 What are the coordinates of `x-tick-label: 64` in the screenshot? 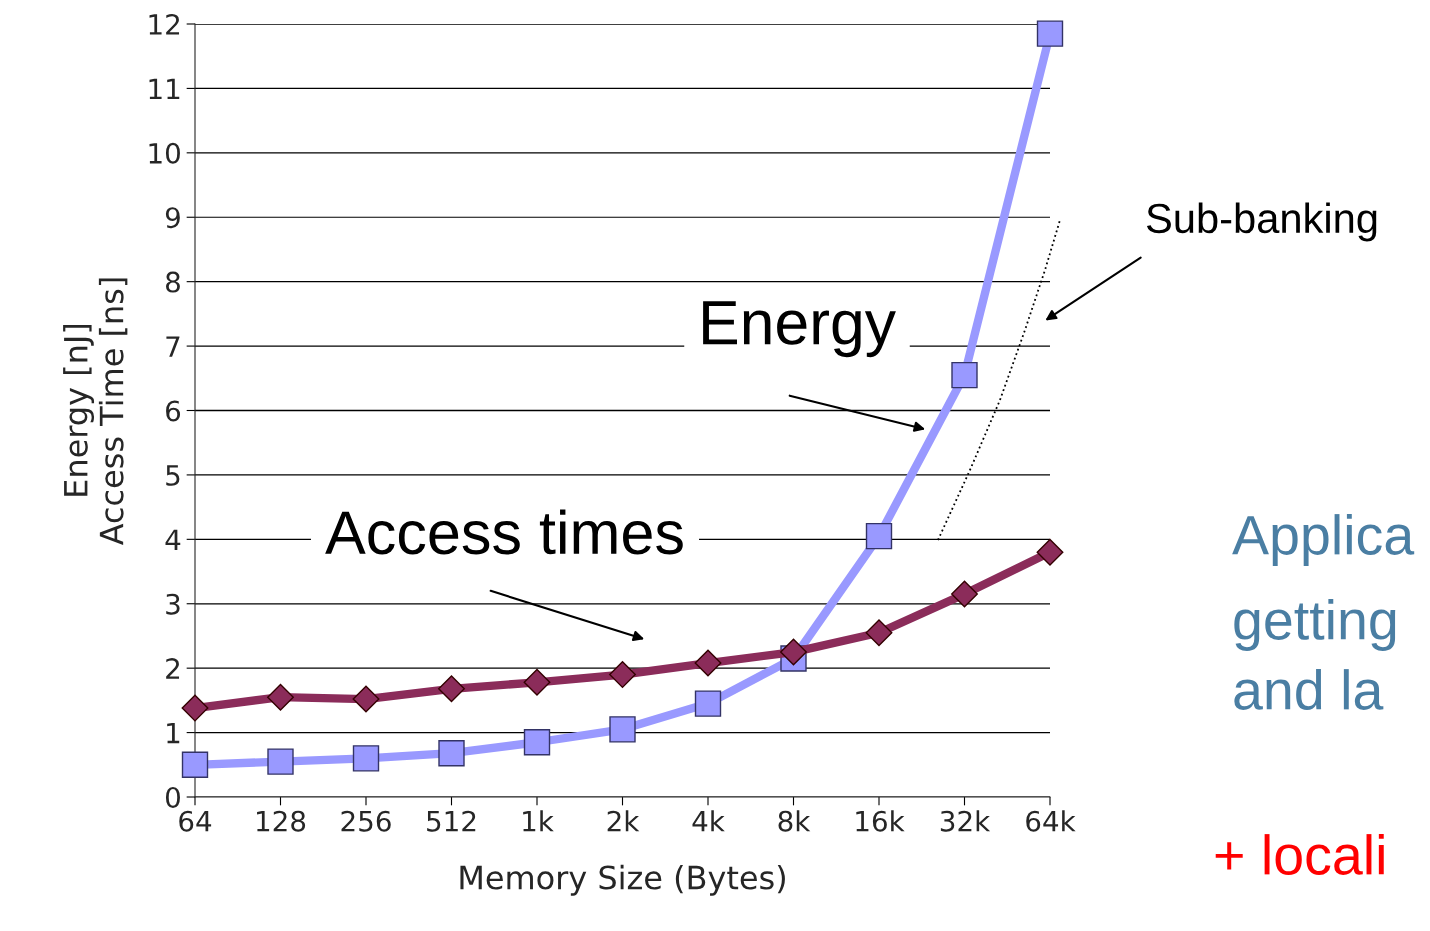 It's located at (195, 821).